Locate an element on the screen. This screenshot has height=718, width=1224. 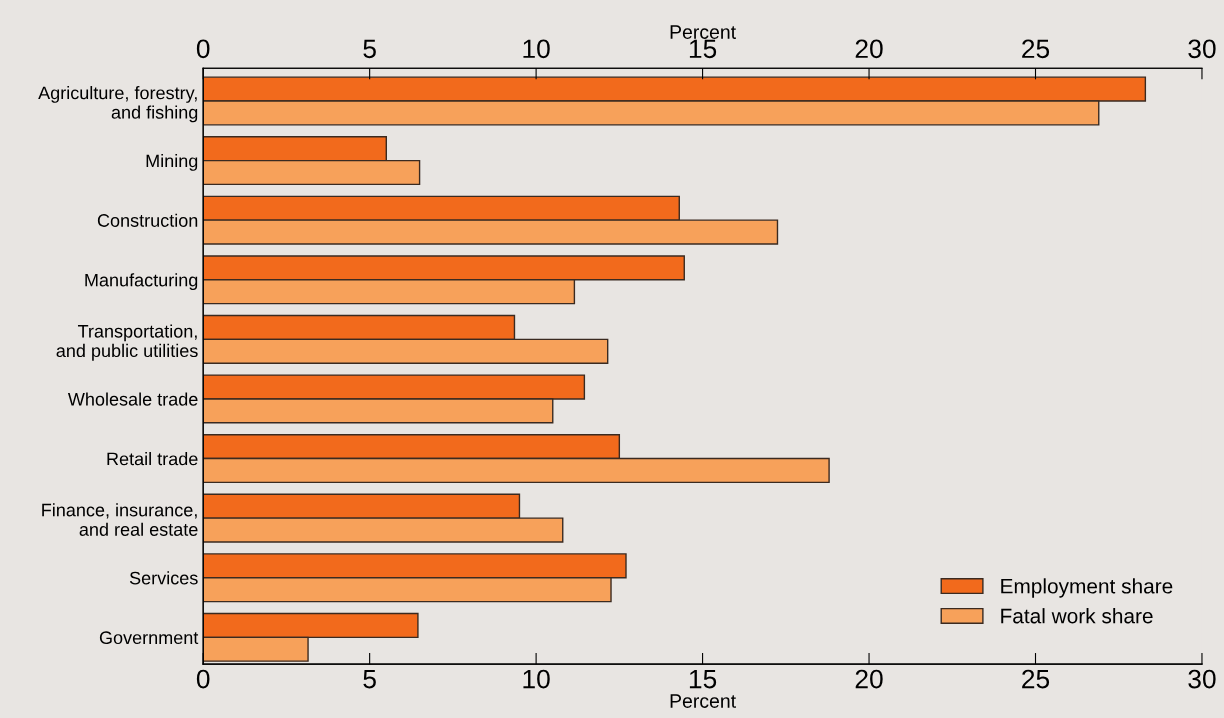
y-tick-label: Retail trade is located at coordinates (152, 459).